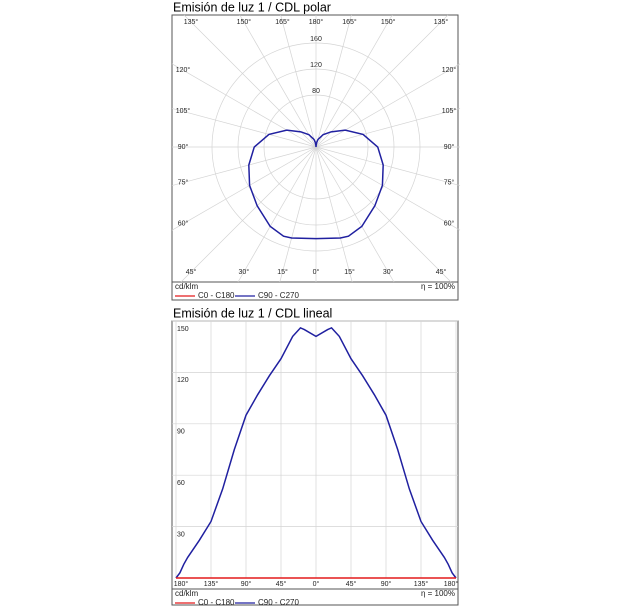  I want to click on y-tick-label: 60, so click(181, 483).